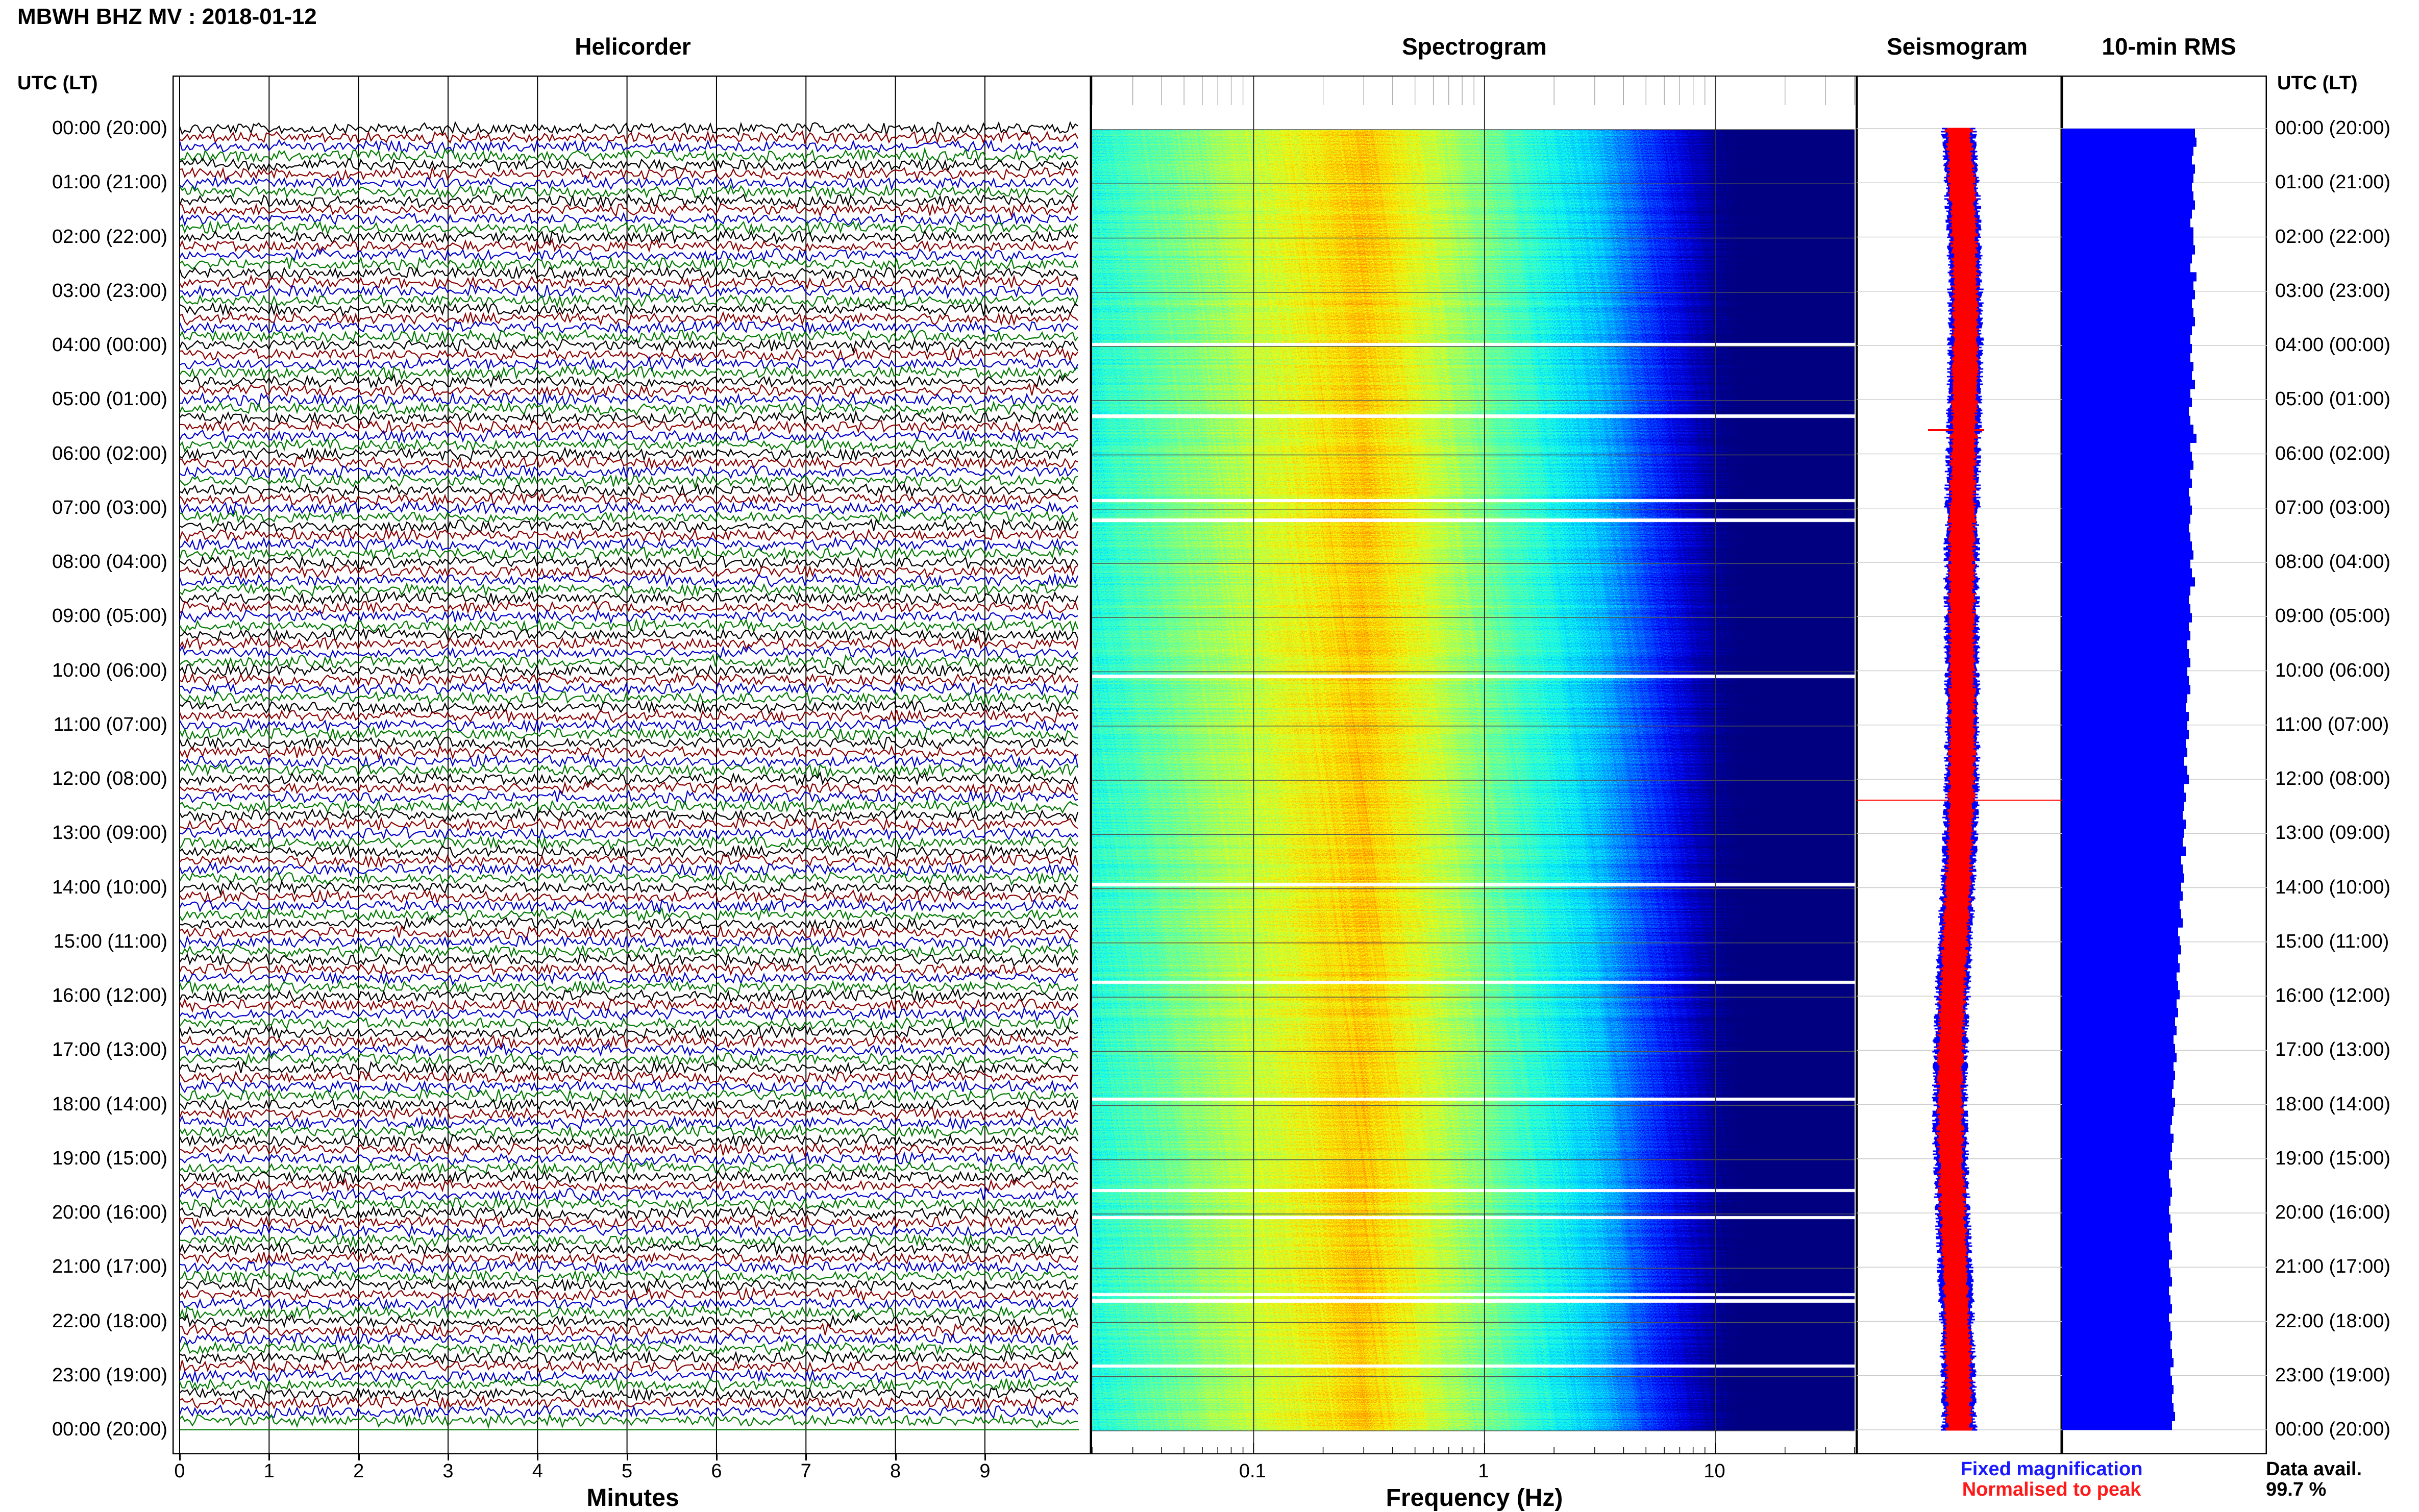 The height and width of the screenshot is (1512, 2419). What do you see at coordinates (2333, 1050) in the screenshot?
I see `time-label-right: 17:00 (13:00)` at bounding box center [2333, 1050].